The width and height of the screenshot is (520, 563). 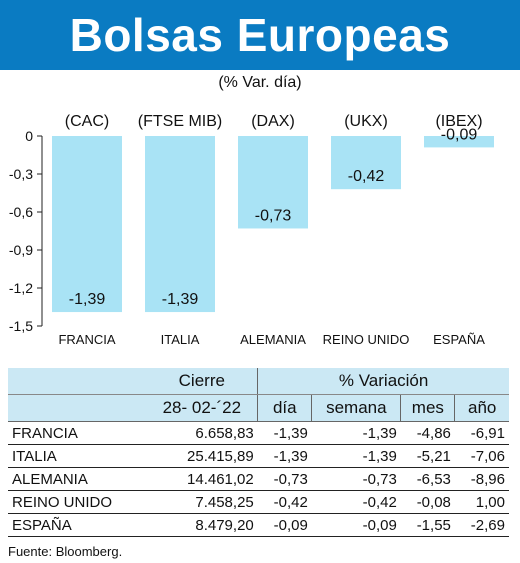 I want to click on header-mes: mes, so click(x=427, y=408).